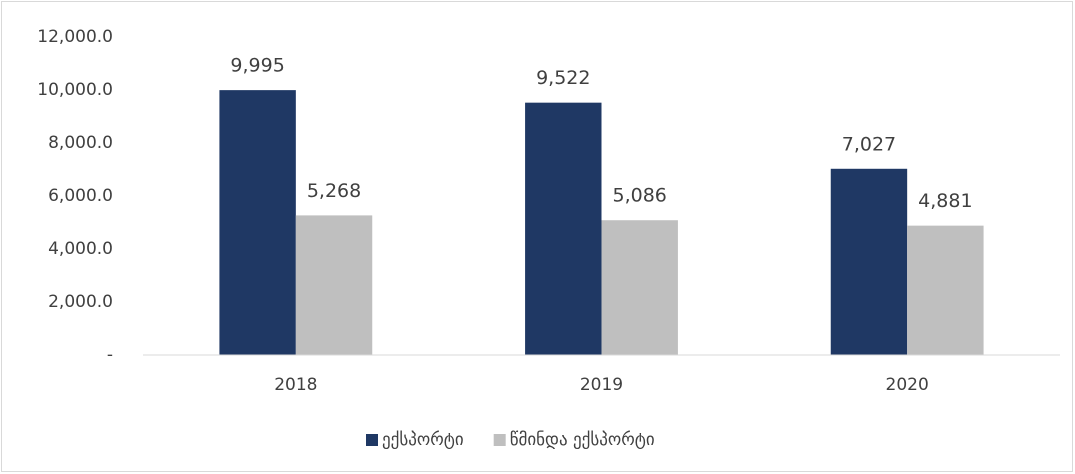 The width and height of the screenshot is (1075, 474). What do you see at coordinates (907, 385) in the screenshot?
I see `x-tick-label: 2020` at bounding box center [907, 385].